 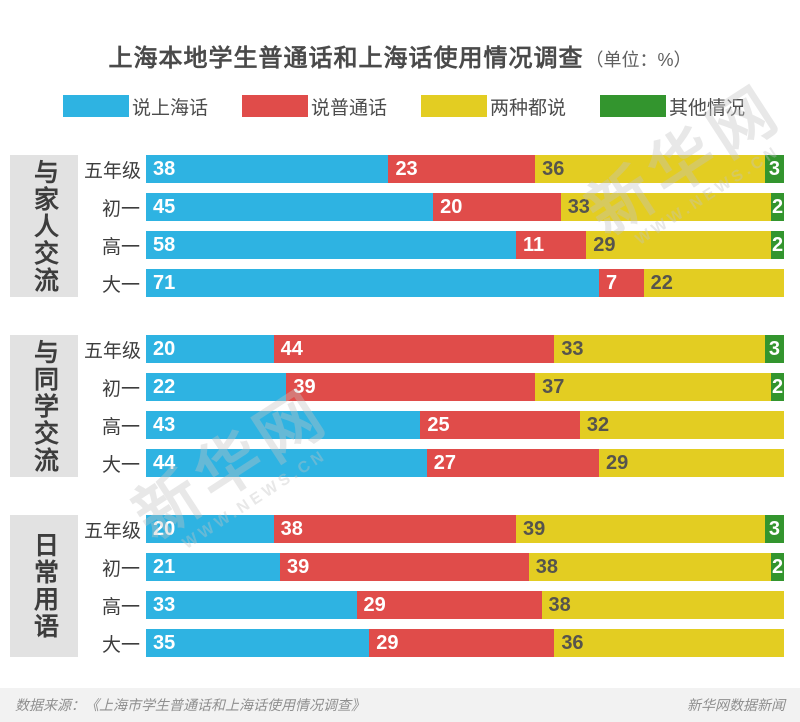 I want to click on bar-segment-0: 43, so click(x=283, y=425).